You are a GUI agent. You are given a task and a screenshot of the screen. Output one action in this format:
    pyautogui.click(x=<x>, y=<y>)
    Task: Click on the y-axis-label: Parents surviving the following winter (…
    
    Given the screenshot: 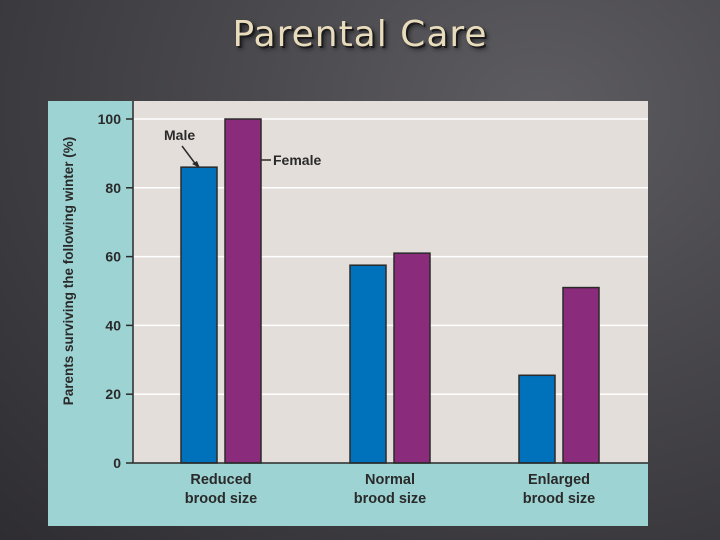 What is the action you would take?
    pyautogui.click(x=68, y=271)
    